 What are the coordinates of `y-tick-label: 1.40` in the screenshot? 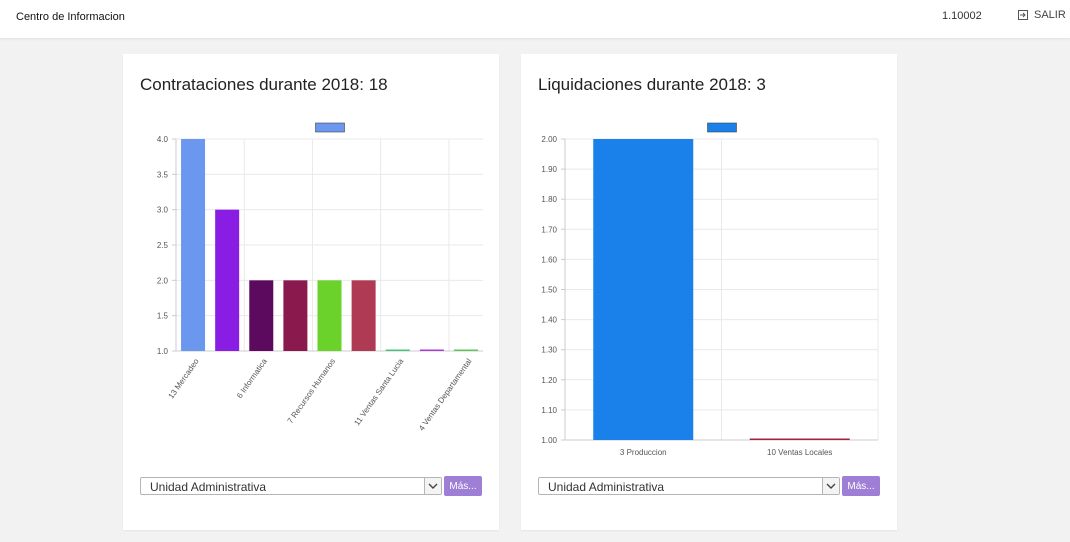 It's located at (549, 320).